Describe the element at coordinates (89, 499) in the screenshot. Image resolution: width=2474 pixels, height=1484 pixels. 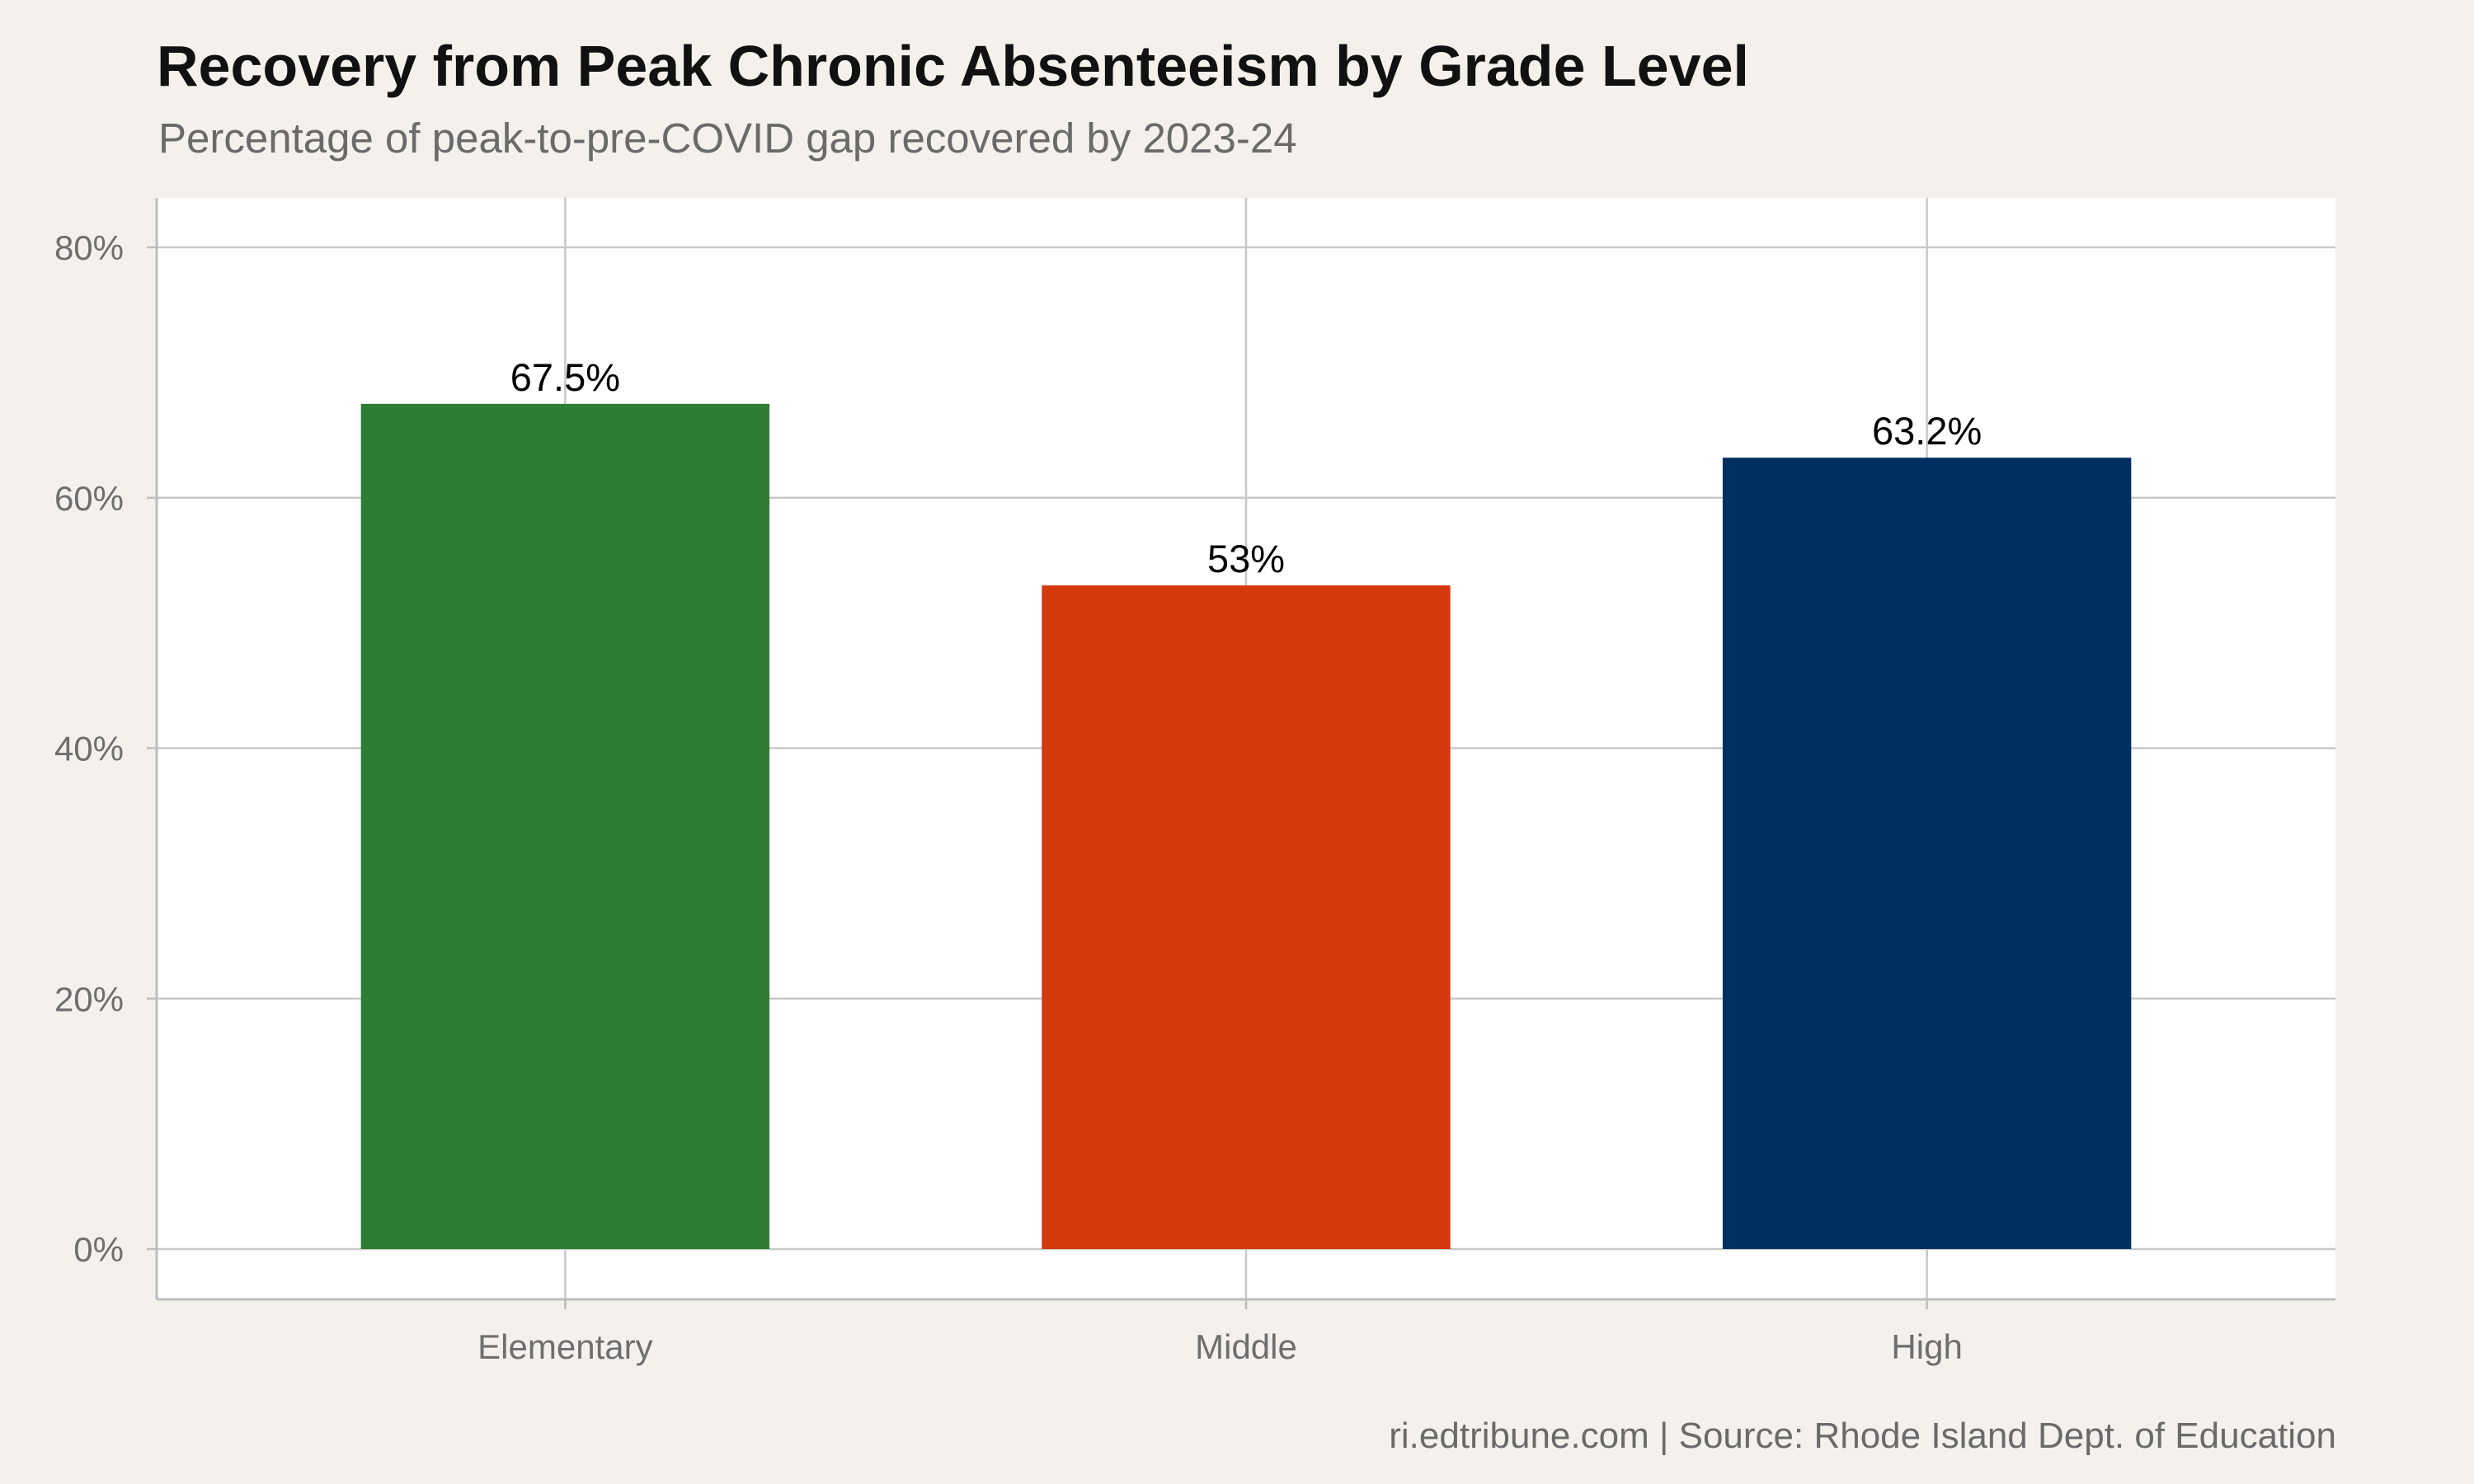
I see `y-tick-label: 60%` at that location.